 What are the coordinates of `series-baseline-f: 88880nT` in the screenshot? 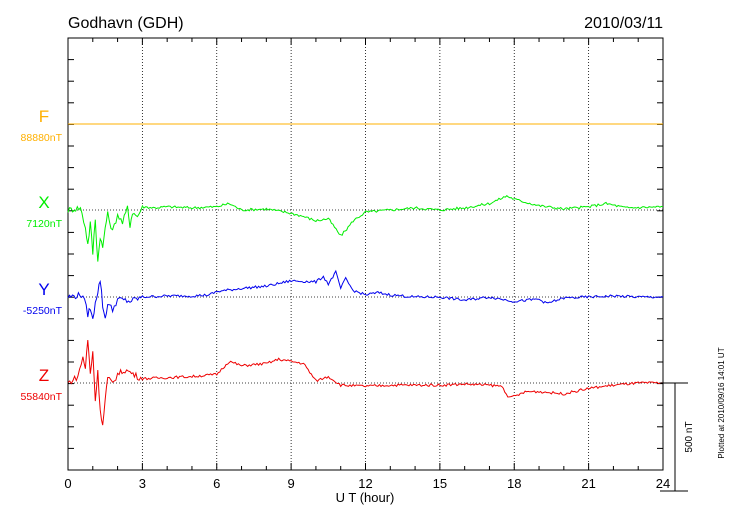 It's located at (42, 138).